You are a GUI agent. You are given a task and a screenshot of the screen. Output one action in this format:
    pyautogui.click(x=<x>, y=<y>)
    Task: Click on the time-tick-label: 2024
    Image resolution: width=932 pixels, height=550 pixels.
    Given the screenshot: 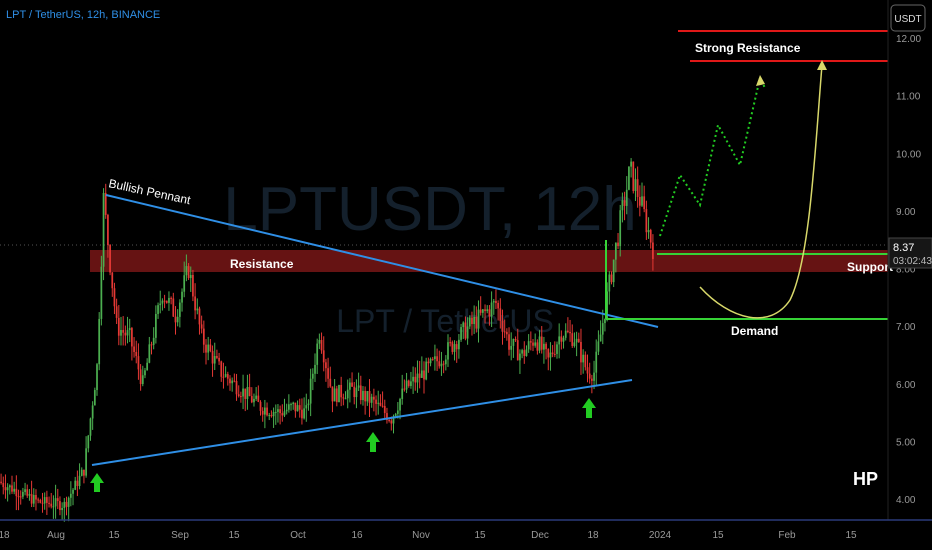 What is the action you would take?
    pyautogui.click(x=660, y=535)
    